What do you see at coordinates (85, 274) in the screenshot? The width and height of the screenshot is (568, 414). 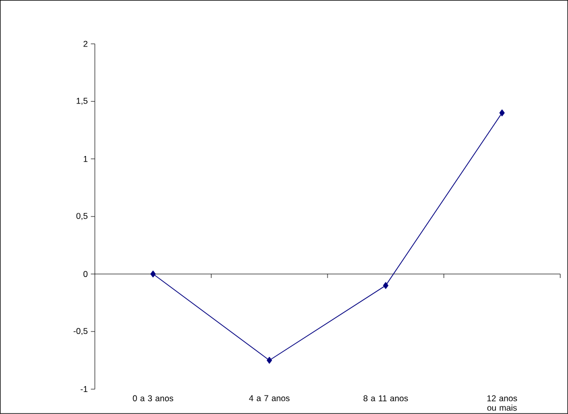 I see `y-tick-label: 0` at bounding box center [85, 274].